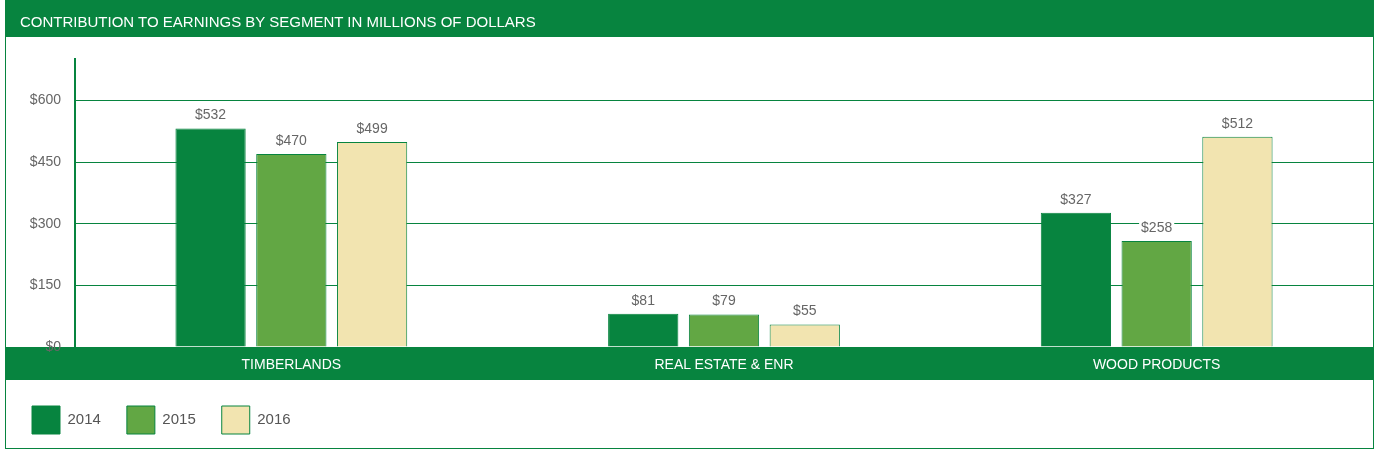 The image size is (1379, 449). Describe the element at coordinates (724, 364) in the screenshot. I see `x-tick-label: REAL ESTATE & ENR` at that location.